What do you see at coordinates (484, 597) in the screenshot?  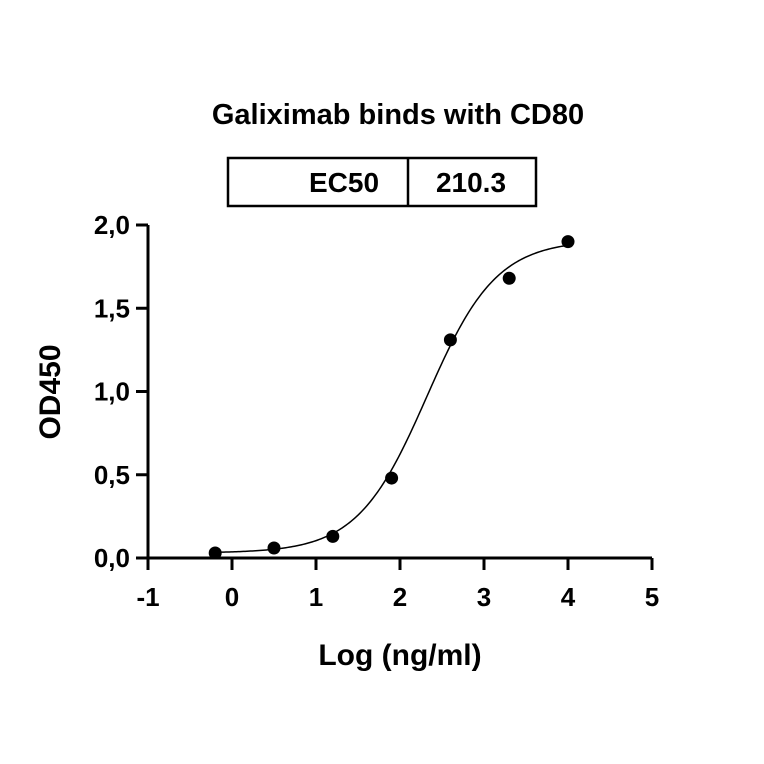 I see `x-tick-label: 3` at bounding box center [484, 597].